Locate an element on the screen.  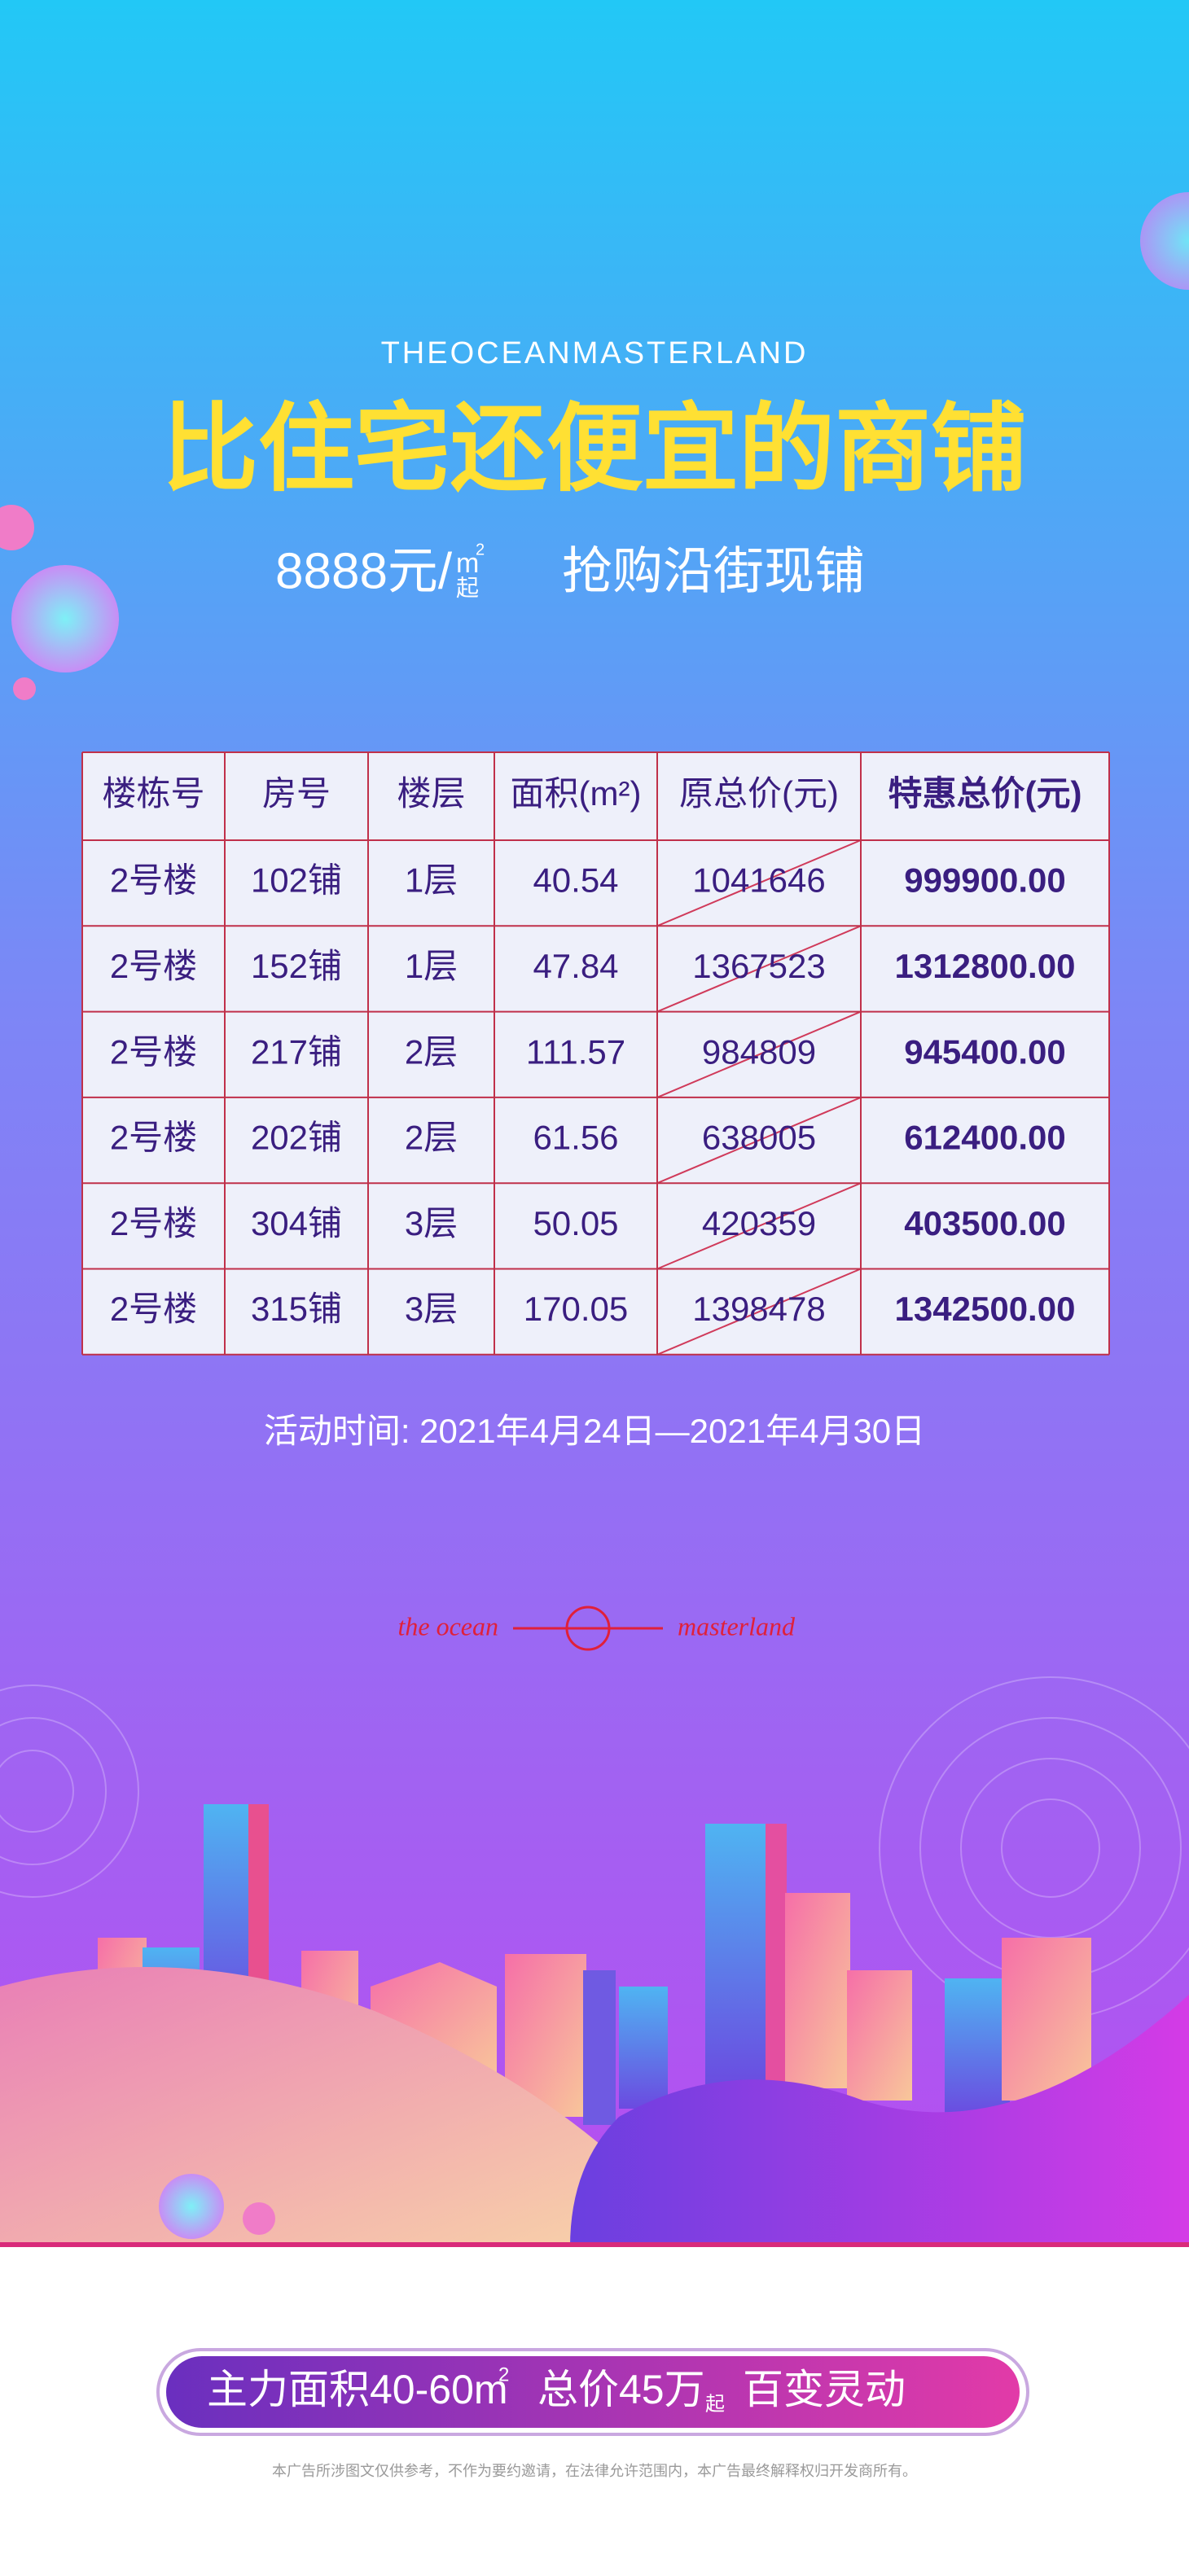
brand-mark is located at coordinates (588, 1628).